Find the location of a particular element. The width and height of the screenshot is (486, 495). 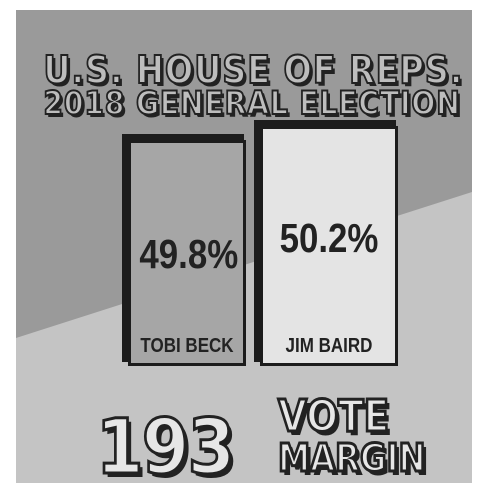

margin-word-vote: VOTE is located at coordinates (334, 416).